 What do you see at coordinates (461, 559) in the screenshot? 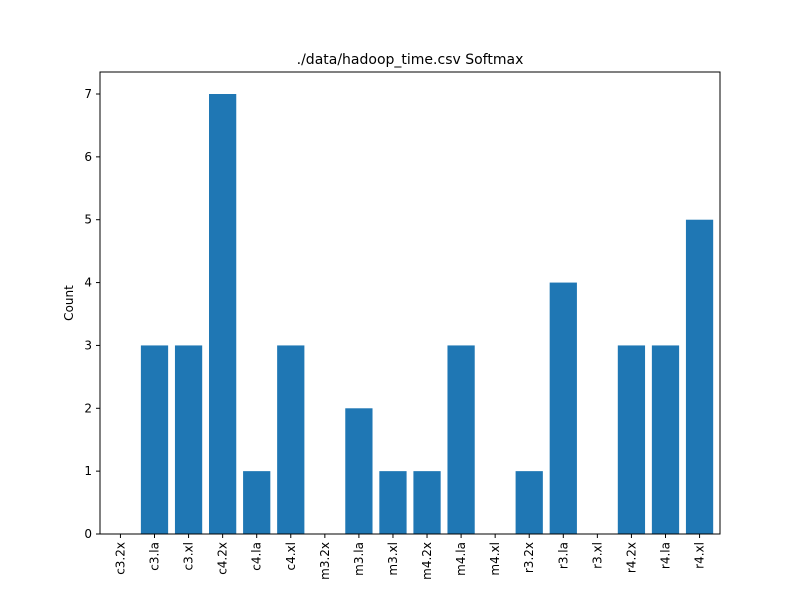
I see `x-tick-label: m4.la` at bounding box center [461, 559].